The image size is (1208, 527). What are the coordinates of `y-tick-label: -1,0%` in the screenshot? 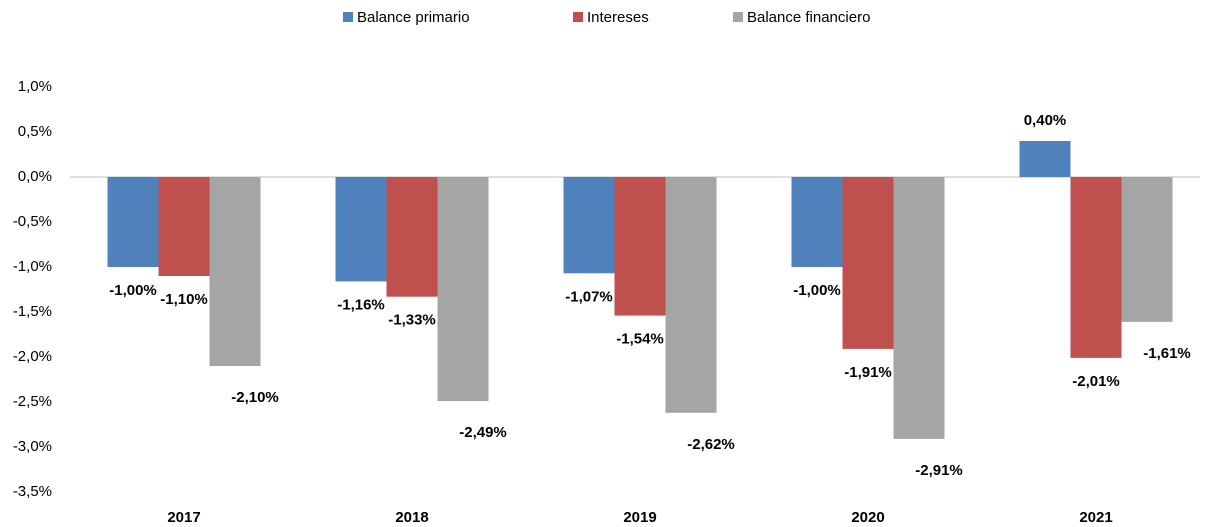 It's located at (32, 266).